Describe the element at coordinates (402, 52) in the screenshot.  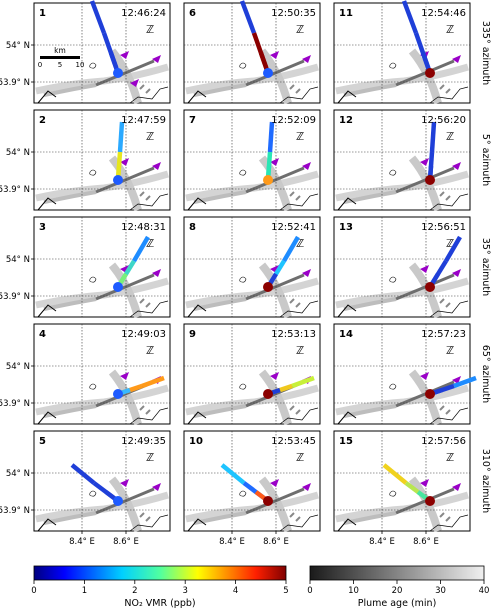
I see `panel-11: ℤ 11 12:54:46` at that location.